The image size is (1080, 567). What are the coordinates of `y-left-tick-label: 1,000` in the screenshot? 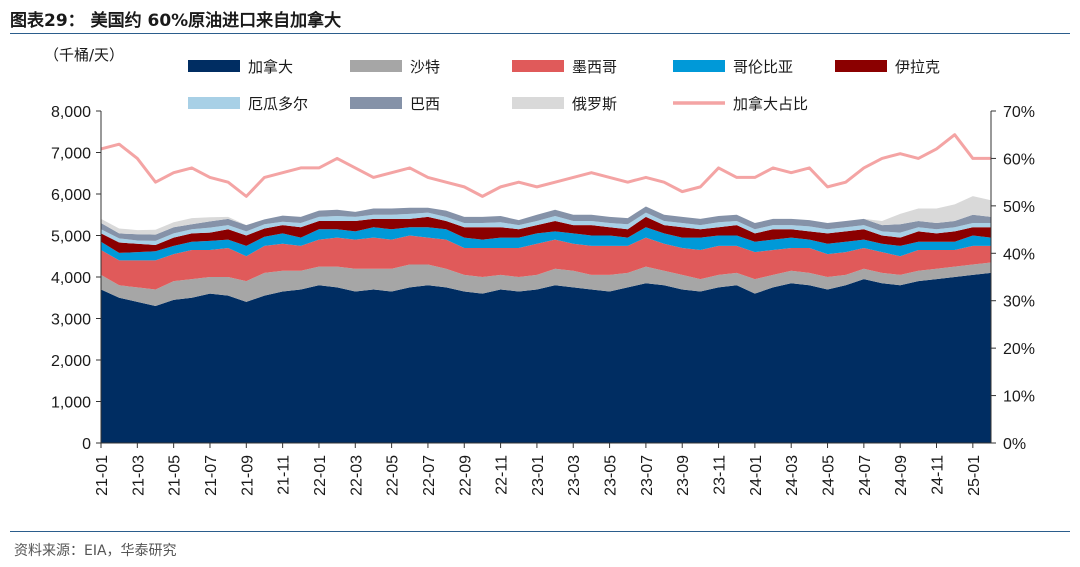 It's located at (71, 403).